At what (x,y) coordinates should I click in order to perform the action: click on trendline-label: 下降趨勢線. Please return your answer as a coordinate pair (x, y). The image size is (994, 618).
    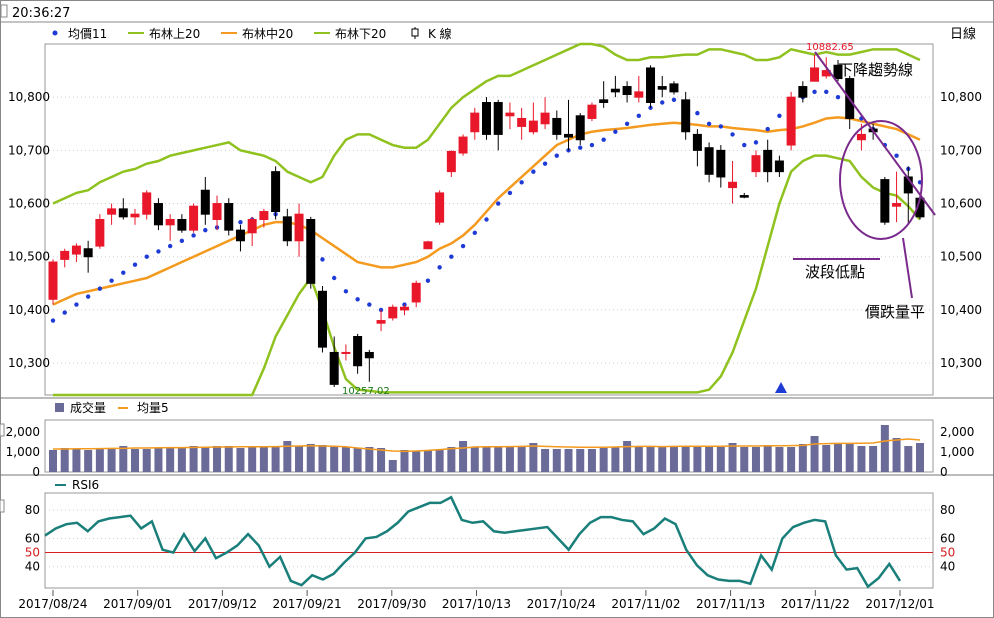
    Looking at the image, I should click on (875, 70).